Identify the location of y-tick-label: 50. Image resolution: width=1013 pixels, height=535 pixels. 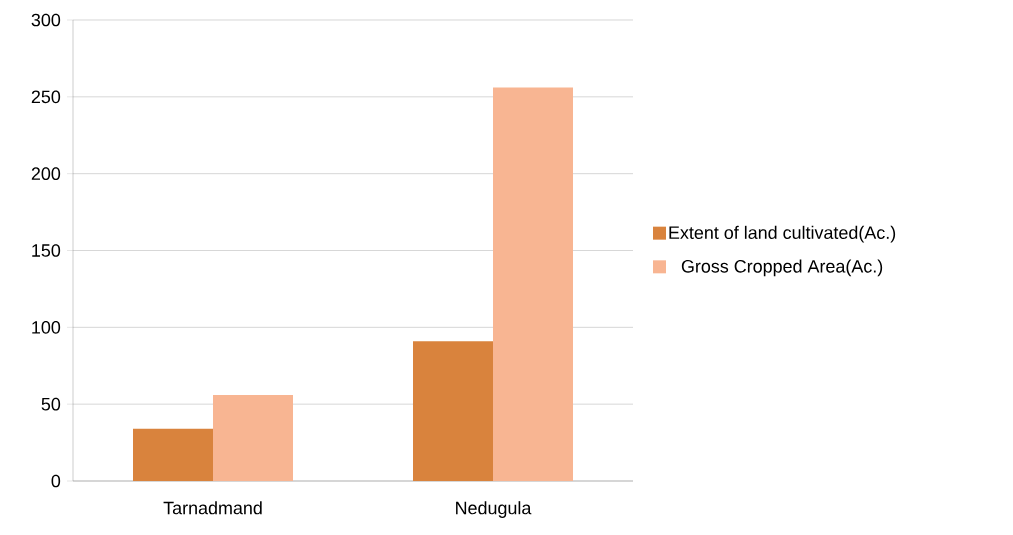
(51, 404).